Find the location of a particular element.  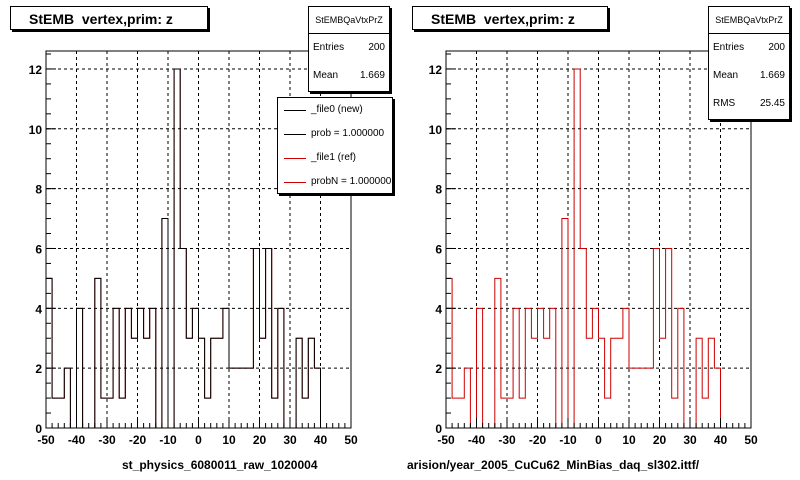

legend-label: _file0 (new) is located at coordinates (337, 109).